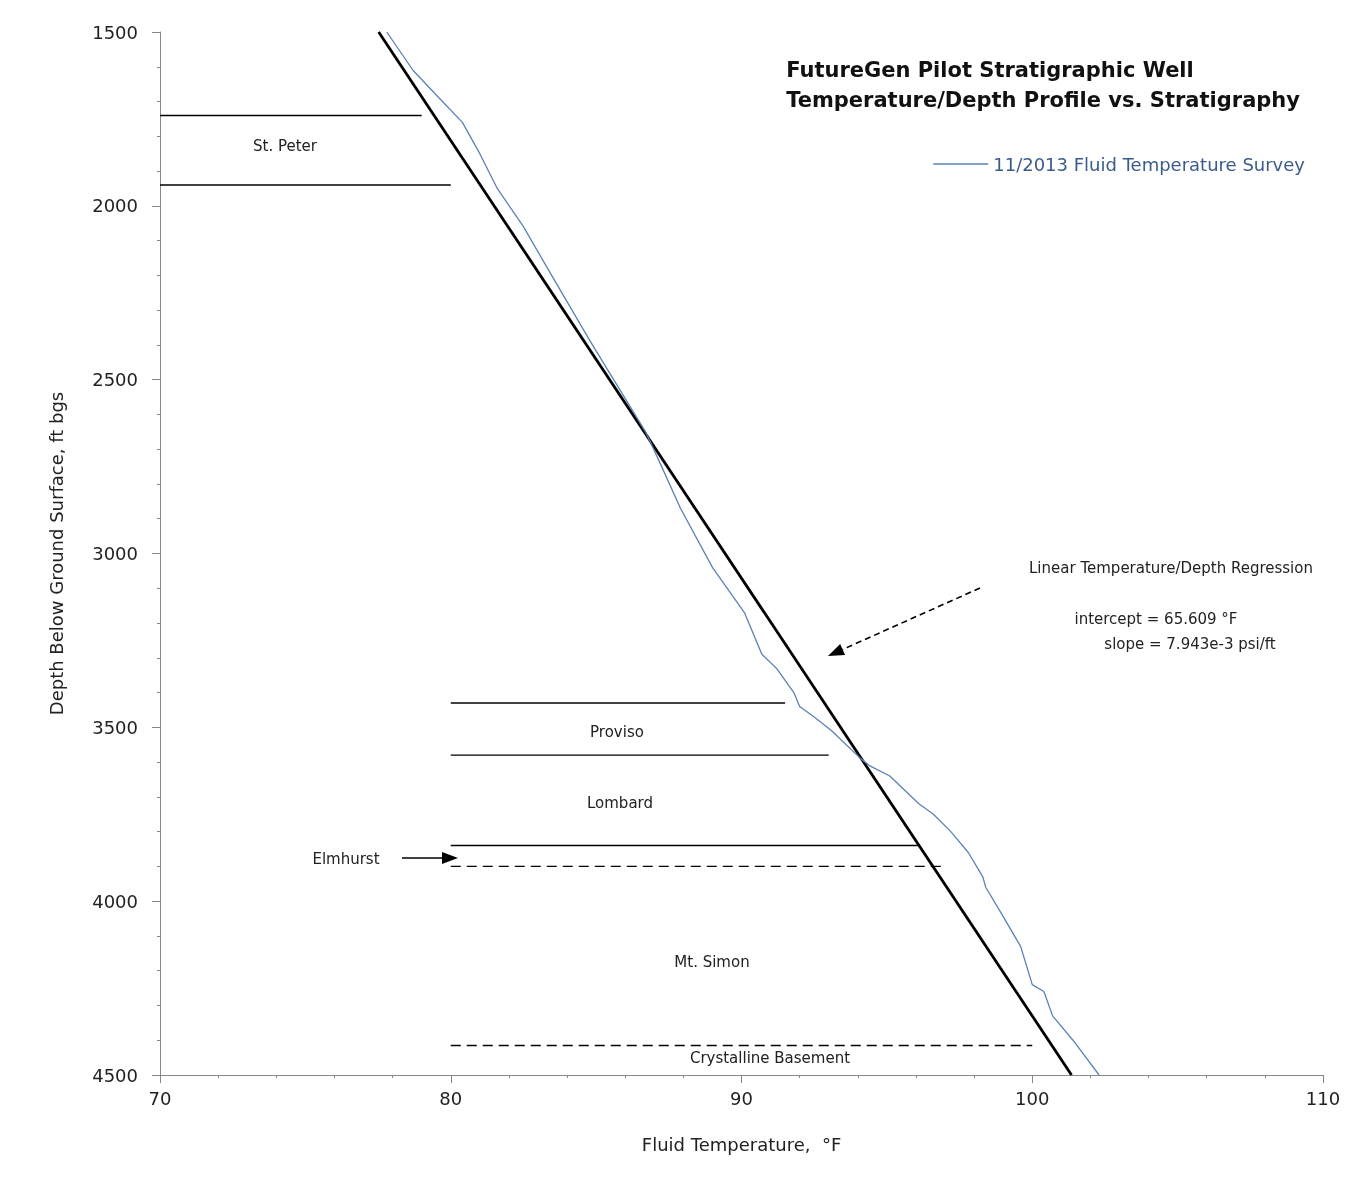 This screenshot has height=1190, width=1370. What do you see at coordinates (1156, 618) in the screenshot?
I see `annotation: intercept = 65.609 °F` at bounding box center [1156, 618].